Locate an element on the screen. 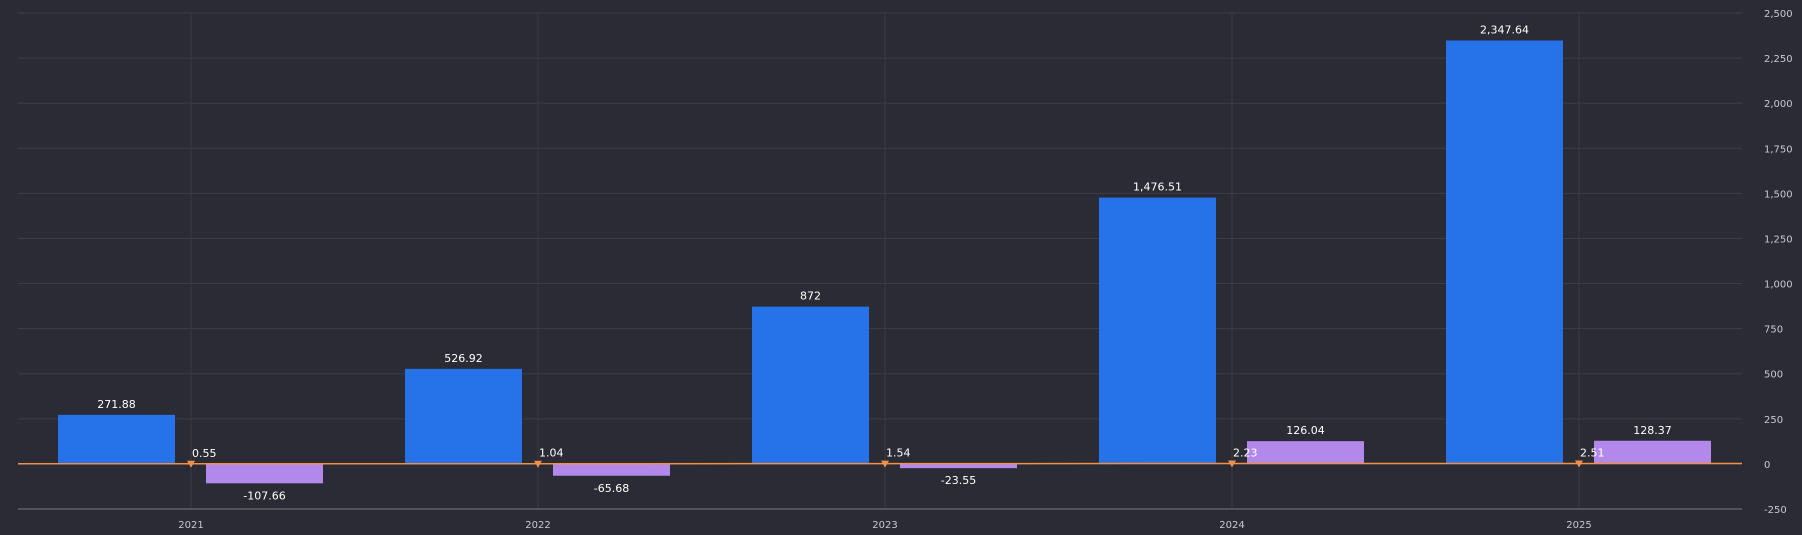  line-data-label: 1.04 is located at coordinates (551, 453).